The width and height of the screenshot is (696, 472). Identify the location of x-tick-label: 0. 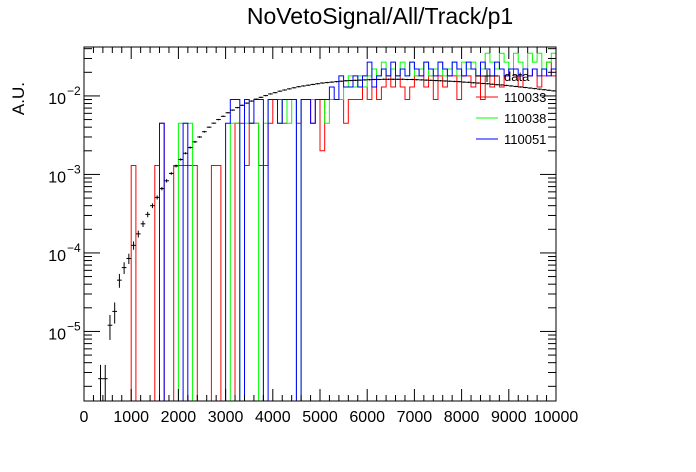
(84, 417).